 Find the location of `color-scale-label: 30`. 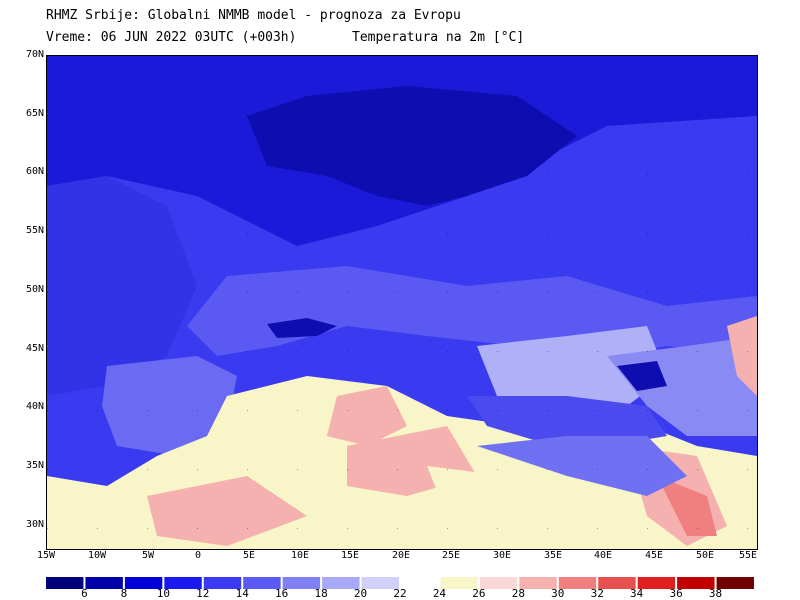

color-scale-label: 30 is located at coordinates (558, 593).